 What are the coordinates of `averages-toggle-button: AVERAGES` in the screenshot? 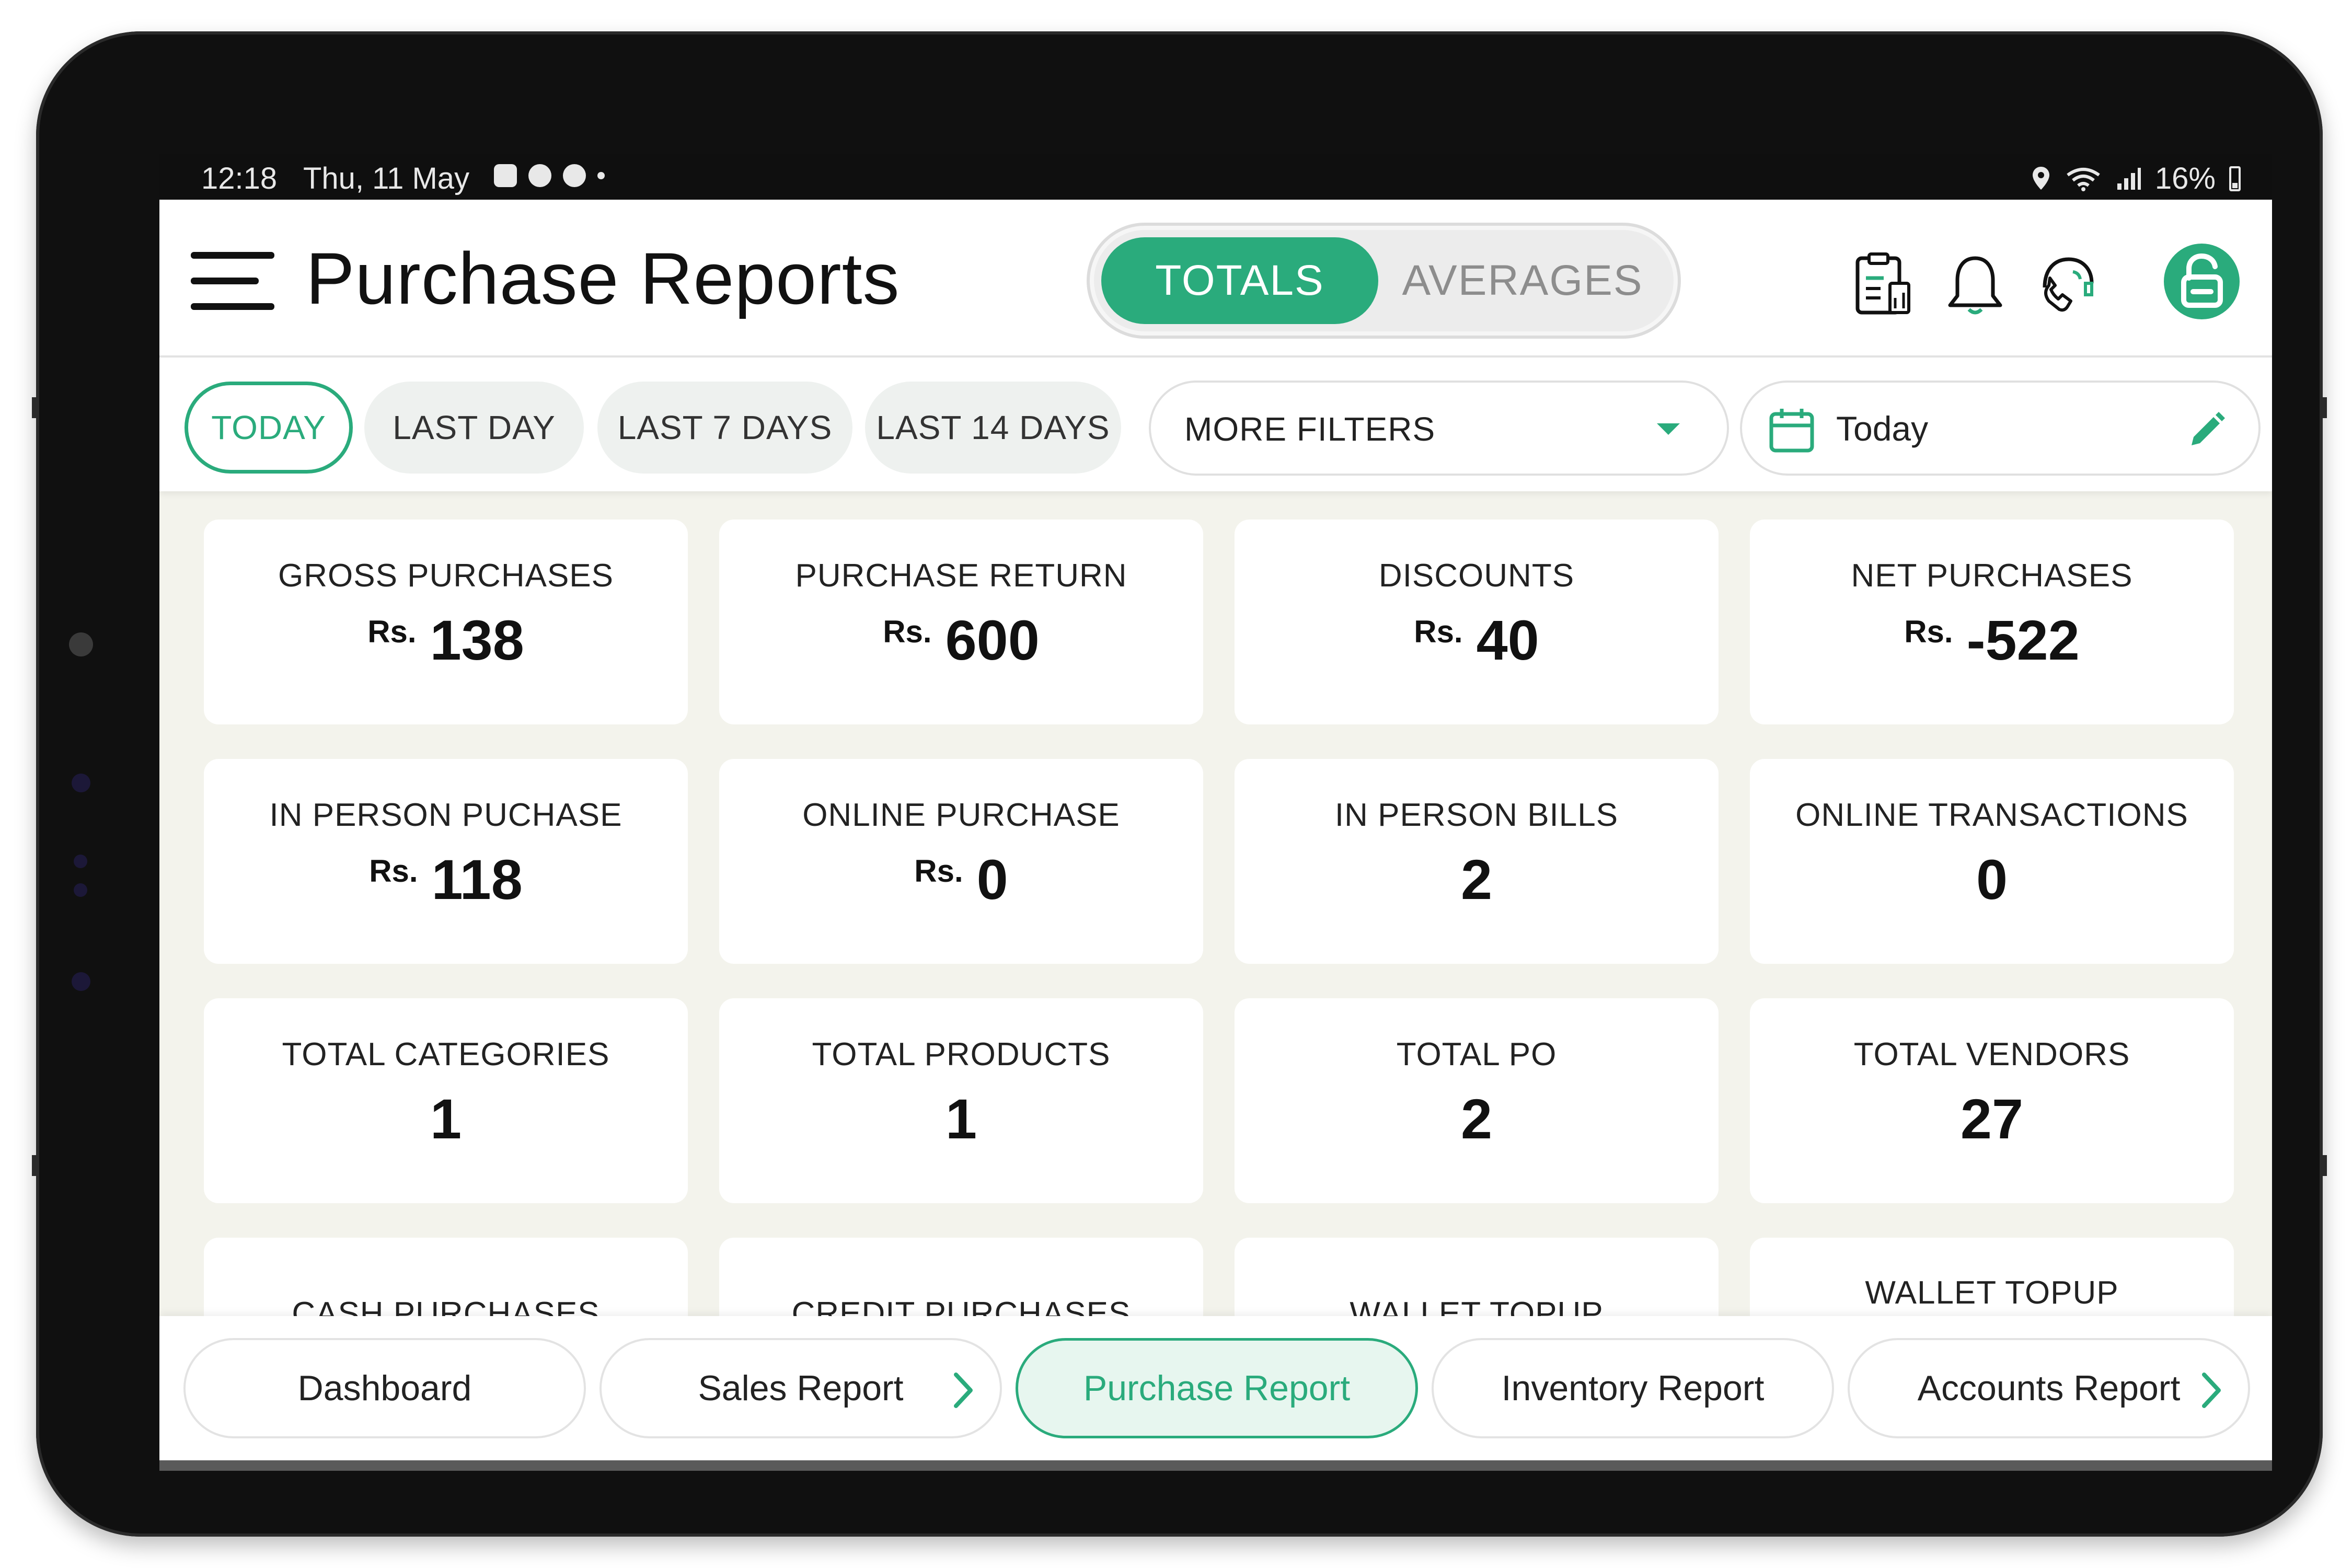 It's located at (1522, 280).